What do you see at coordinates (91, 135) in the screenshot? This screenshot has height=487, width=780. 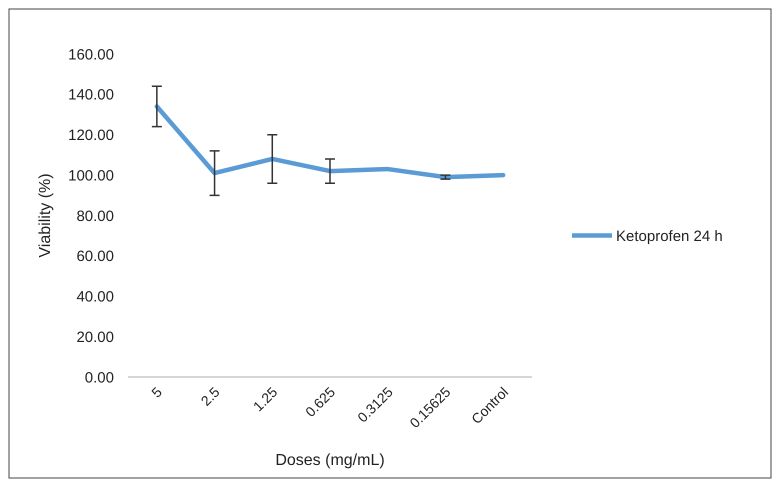 I see `y-tick-label: 120.00` at bounding box center [91, 135].